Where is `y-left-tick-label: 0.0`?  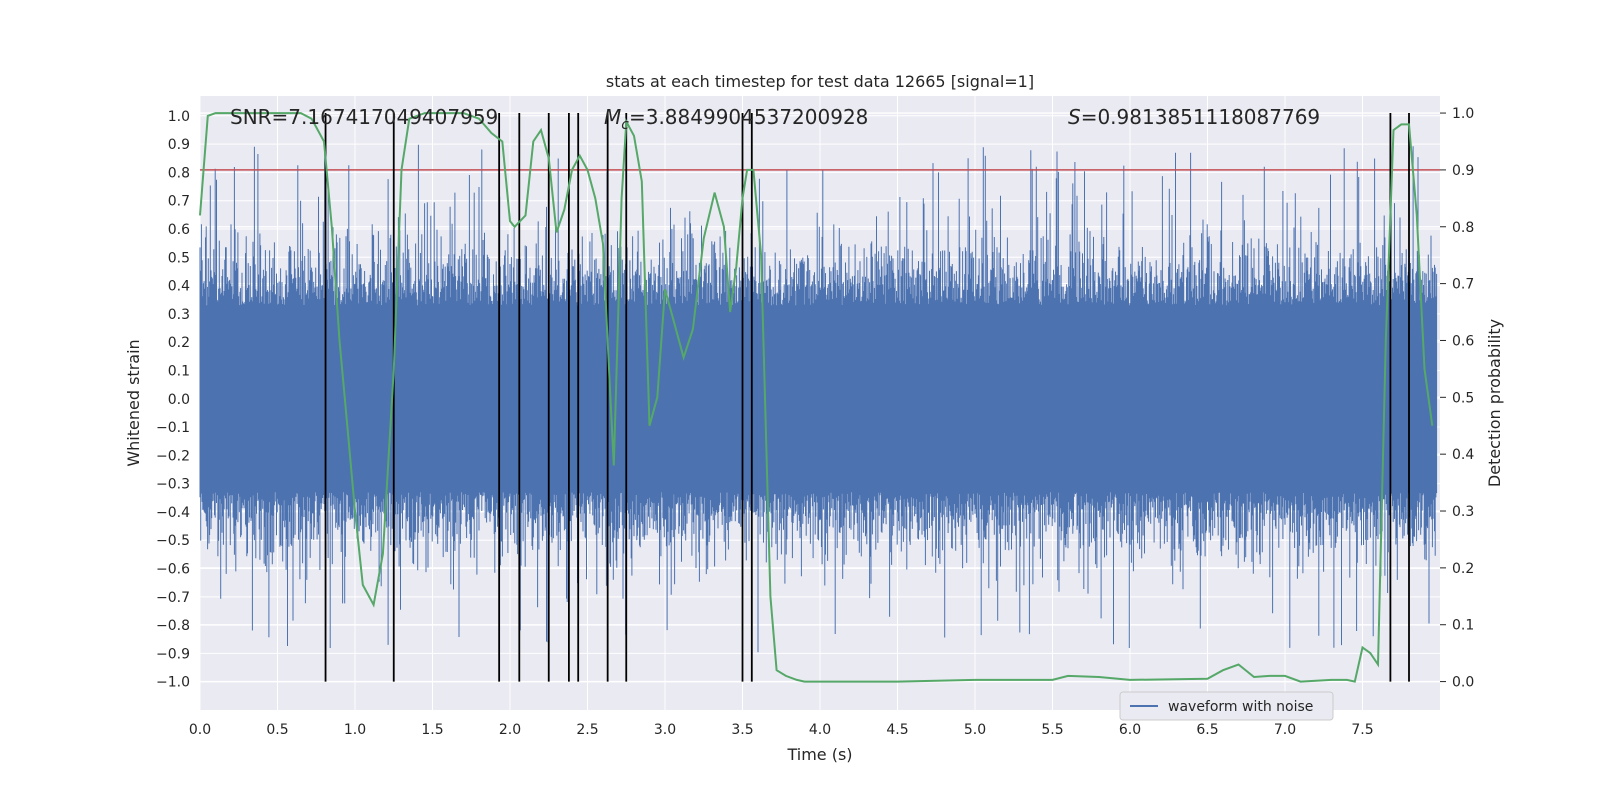 y-left-tick-label: 0.0 is located at coordinates (179, 400).